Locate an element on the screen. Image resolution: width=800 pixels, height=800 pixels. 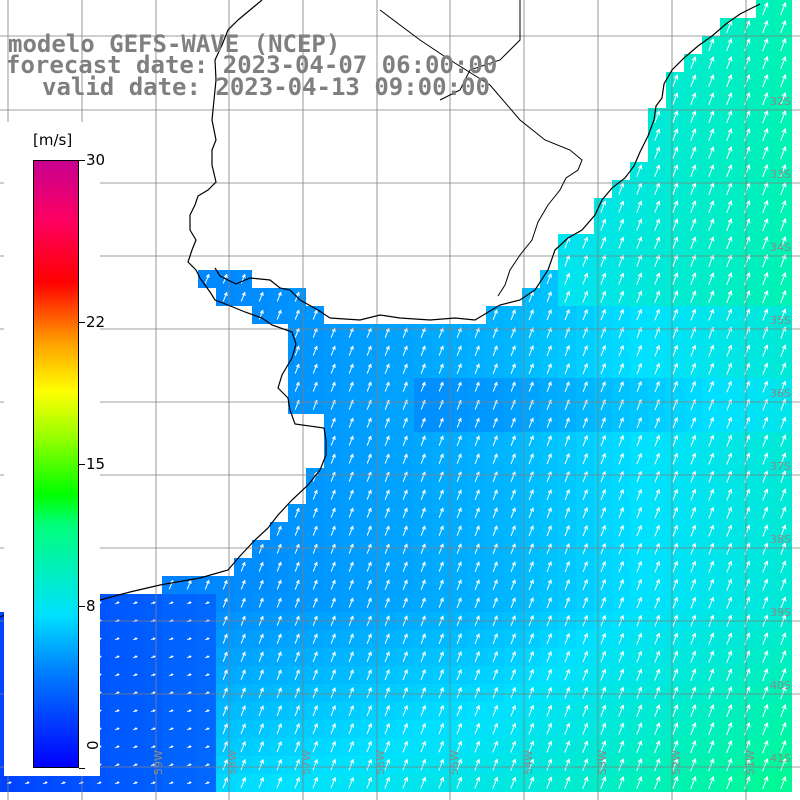
longitude-label: 51W is located at coordinates (750, 762).